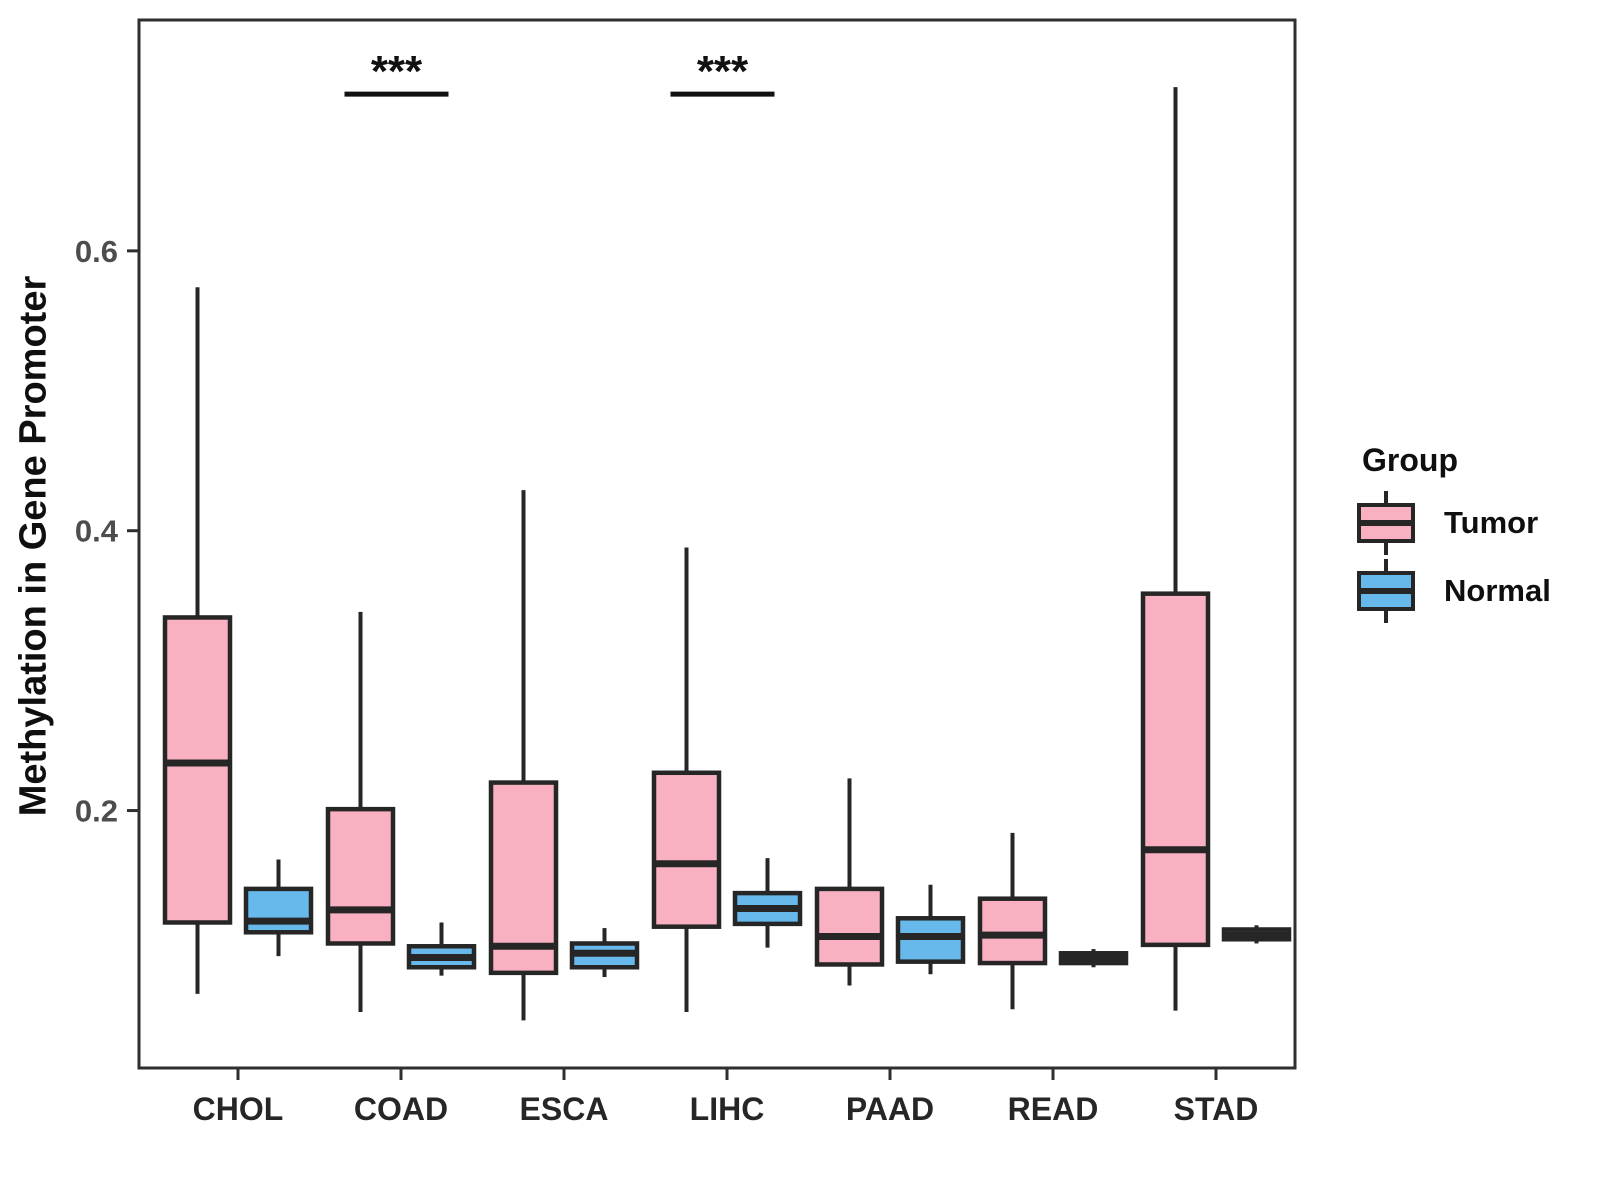 This screenshot has width=1600, height=1200. Describe the element at coordinates (1491, 522) in the screenshot. I see `legend-label-tumor: Tumor` at that location.